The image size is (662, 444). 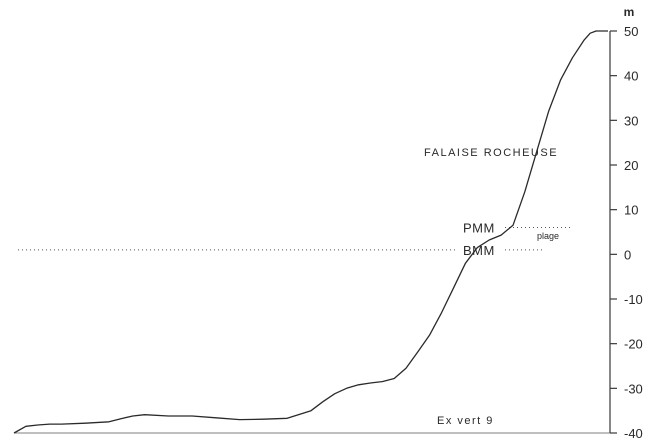 What do you see at coordinates (465, 421) in the screenshot?
I see `vertical-exaggeration-label: Ex vert 9` at bounding box center [465, 421].